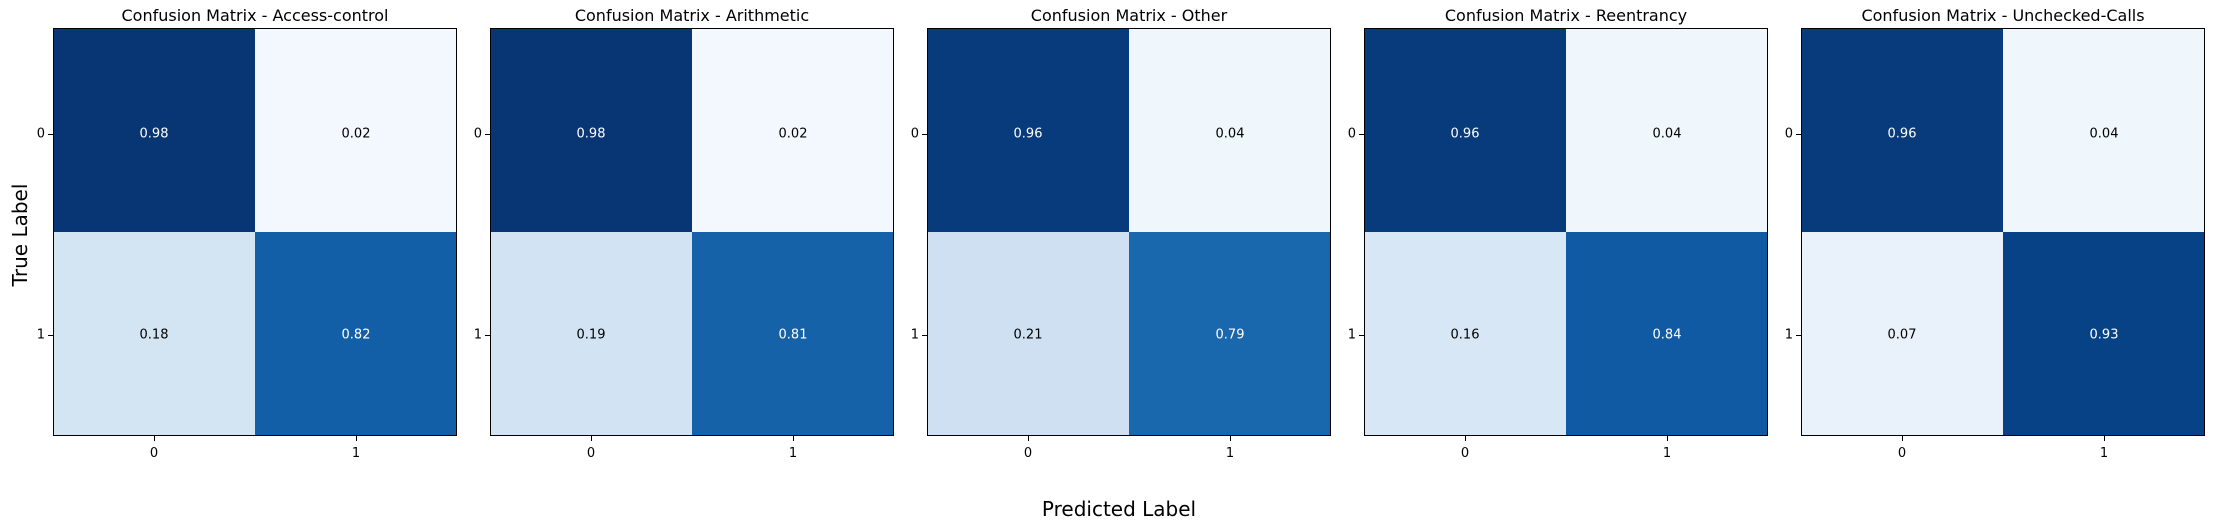 This screenshot has height=529, width=2214. What do you see at coordinates (1566, 15) in the screenshot?
I see `panel-title: Confusion Matrix - Reentrancy` at bounding box center [1566, 15].